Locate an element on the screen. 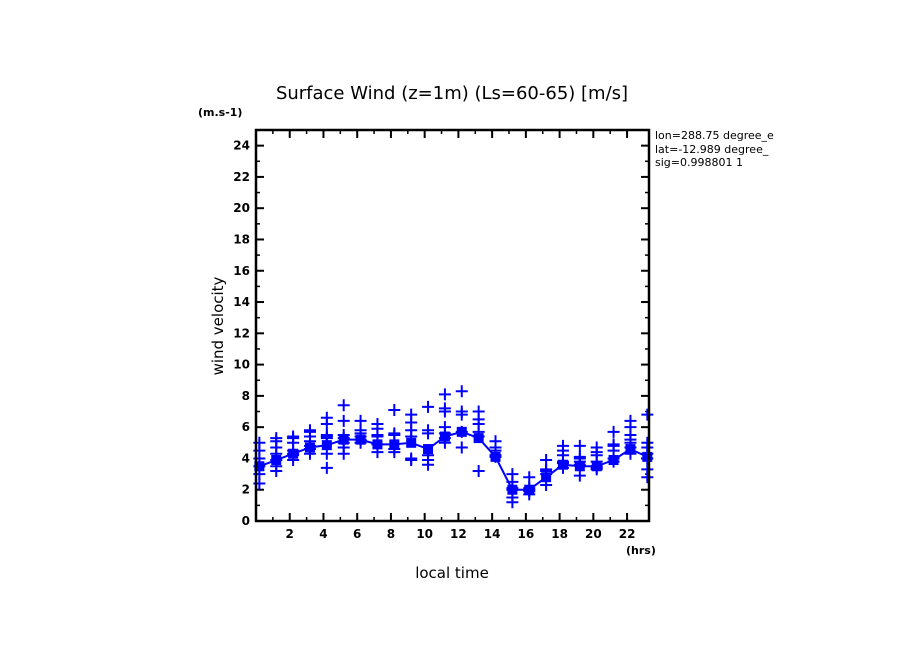  info-sig: sig=0.998801 1 is located at coordinates (699, 162).